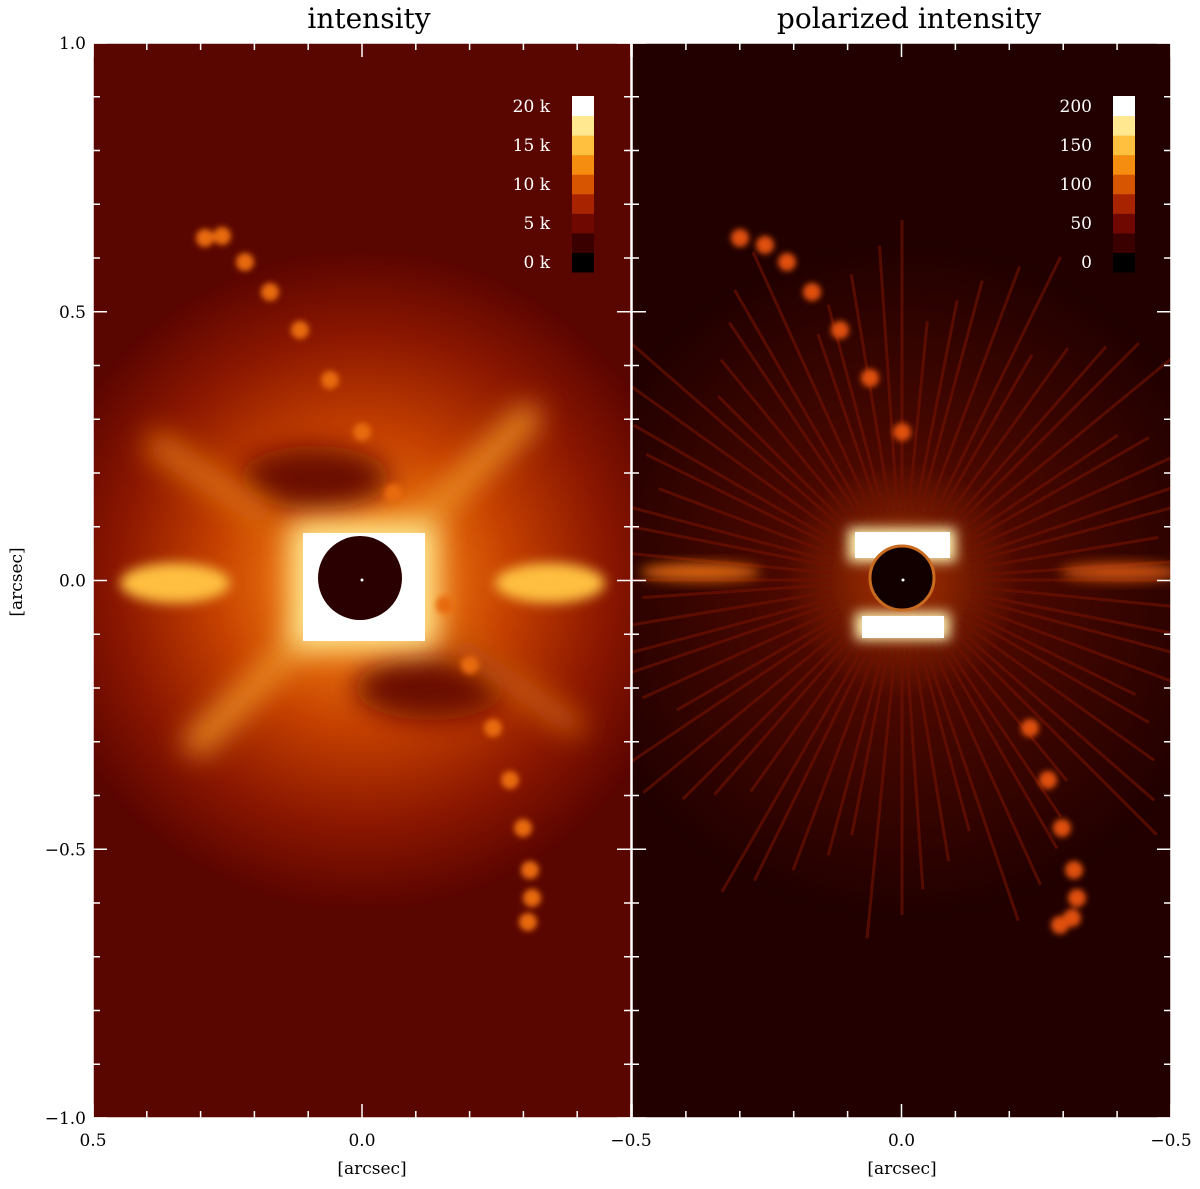 This screenshot has width=1200, height=1189. Describe the element at coordinates (1076, 107) in the screenshot. I see `colorbar-label: 200` at that location.